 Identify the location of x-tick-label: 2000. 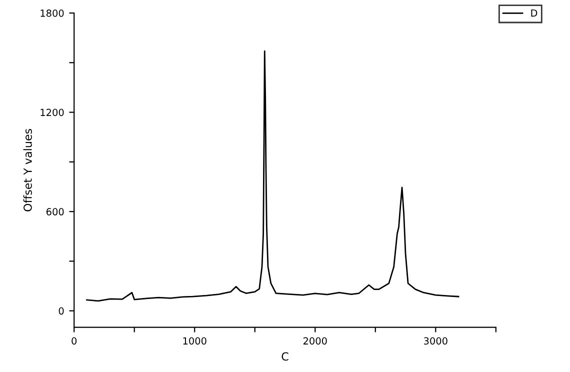
(315, 341).